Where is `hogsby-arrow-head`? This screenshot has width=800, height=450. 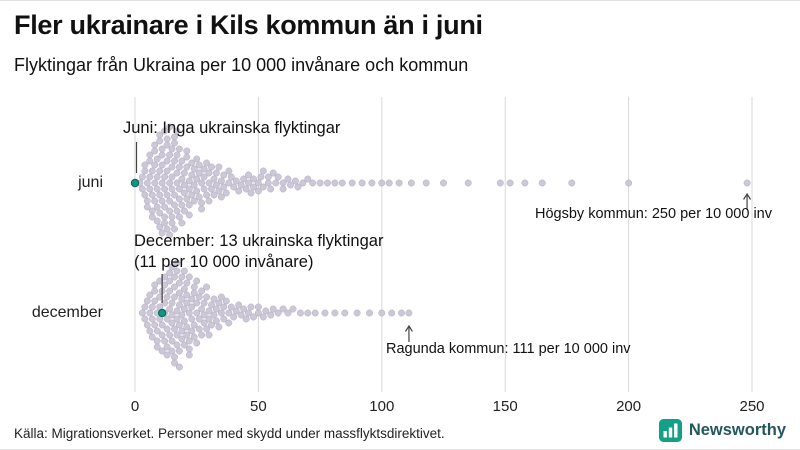
hogsby-arrow-head is located at coordinates (747, 196).